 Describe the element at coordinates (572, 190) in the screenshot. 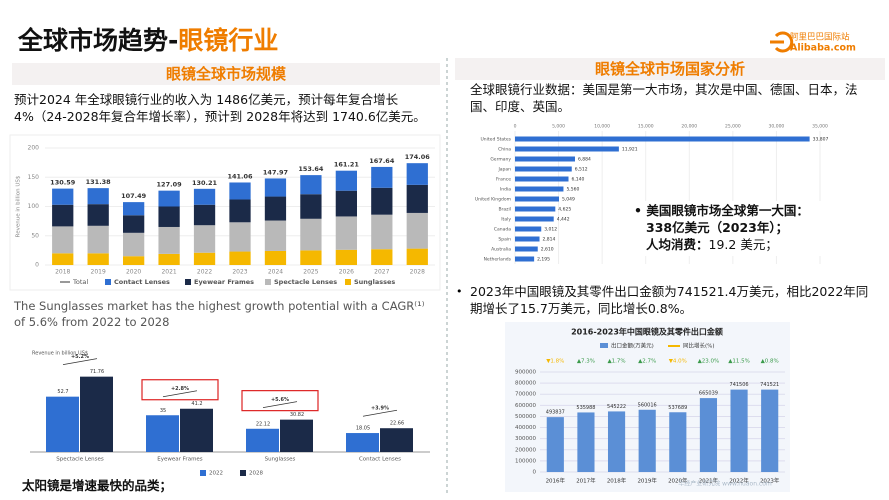

I see `value-label: 5,560` at that location.